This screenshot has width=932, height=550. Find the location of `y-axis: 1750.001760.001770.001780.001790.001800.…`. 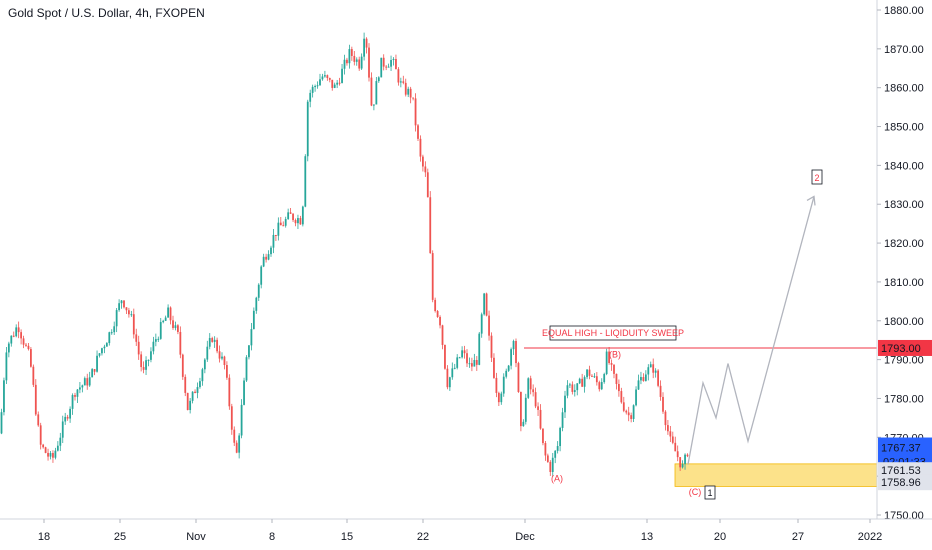

y-axis: 1750.001760.001770.001780.001790.001800.… is located at coordinates (904, 275).